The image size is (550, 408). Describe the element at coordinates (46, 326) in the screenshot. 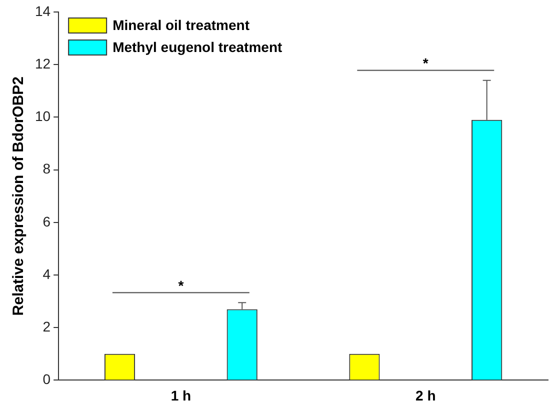

I see `y-tick-label: 2` at that location.